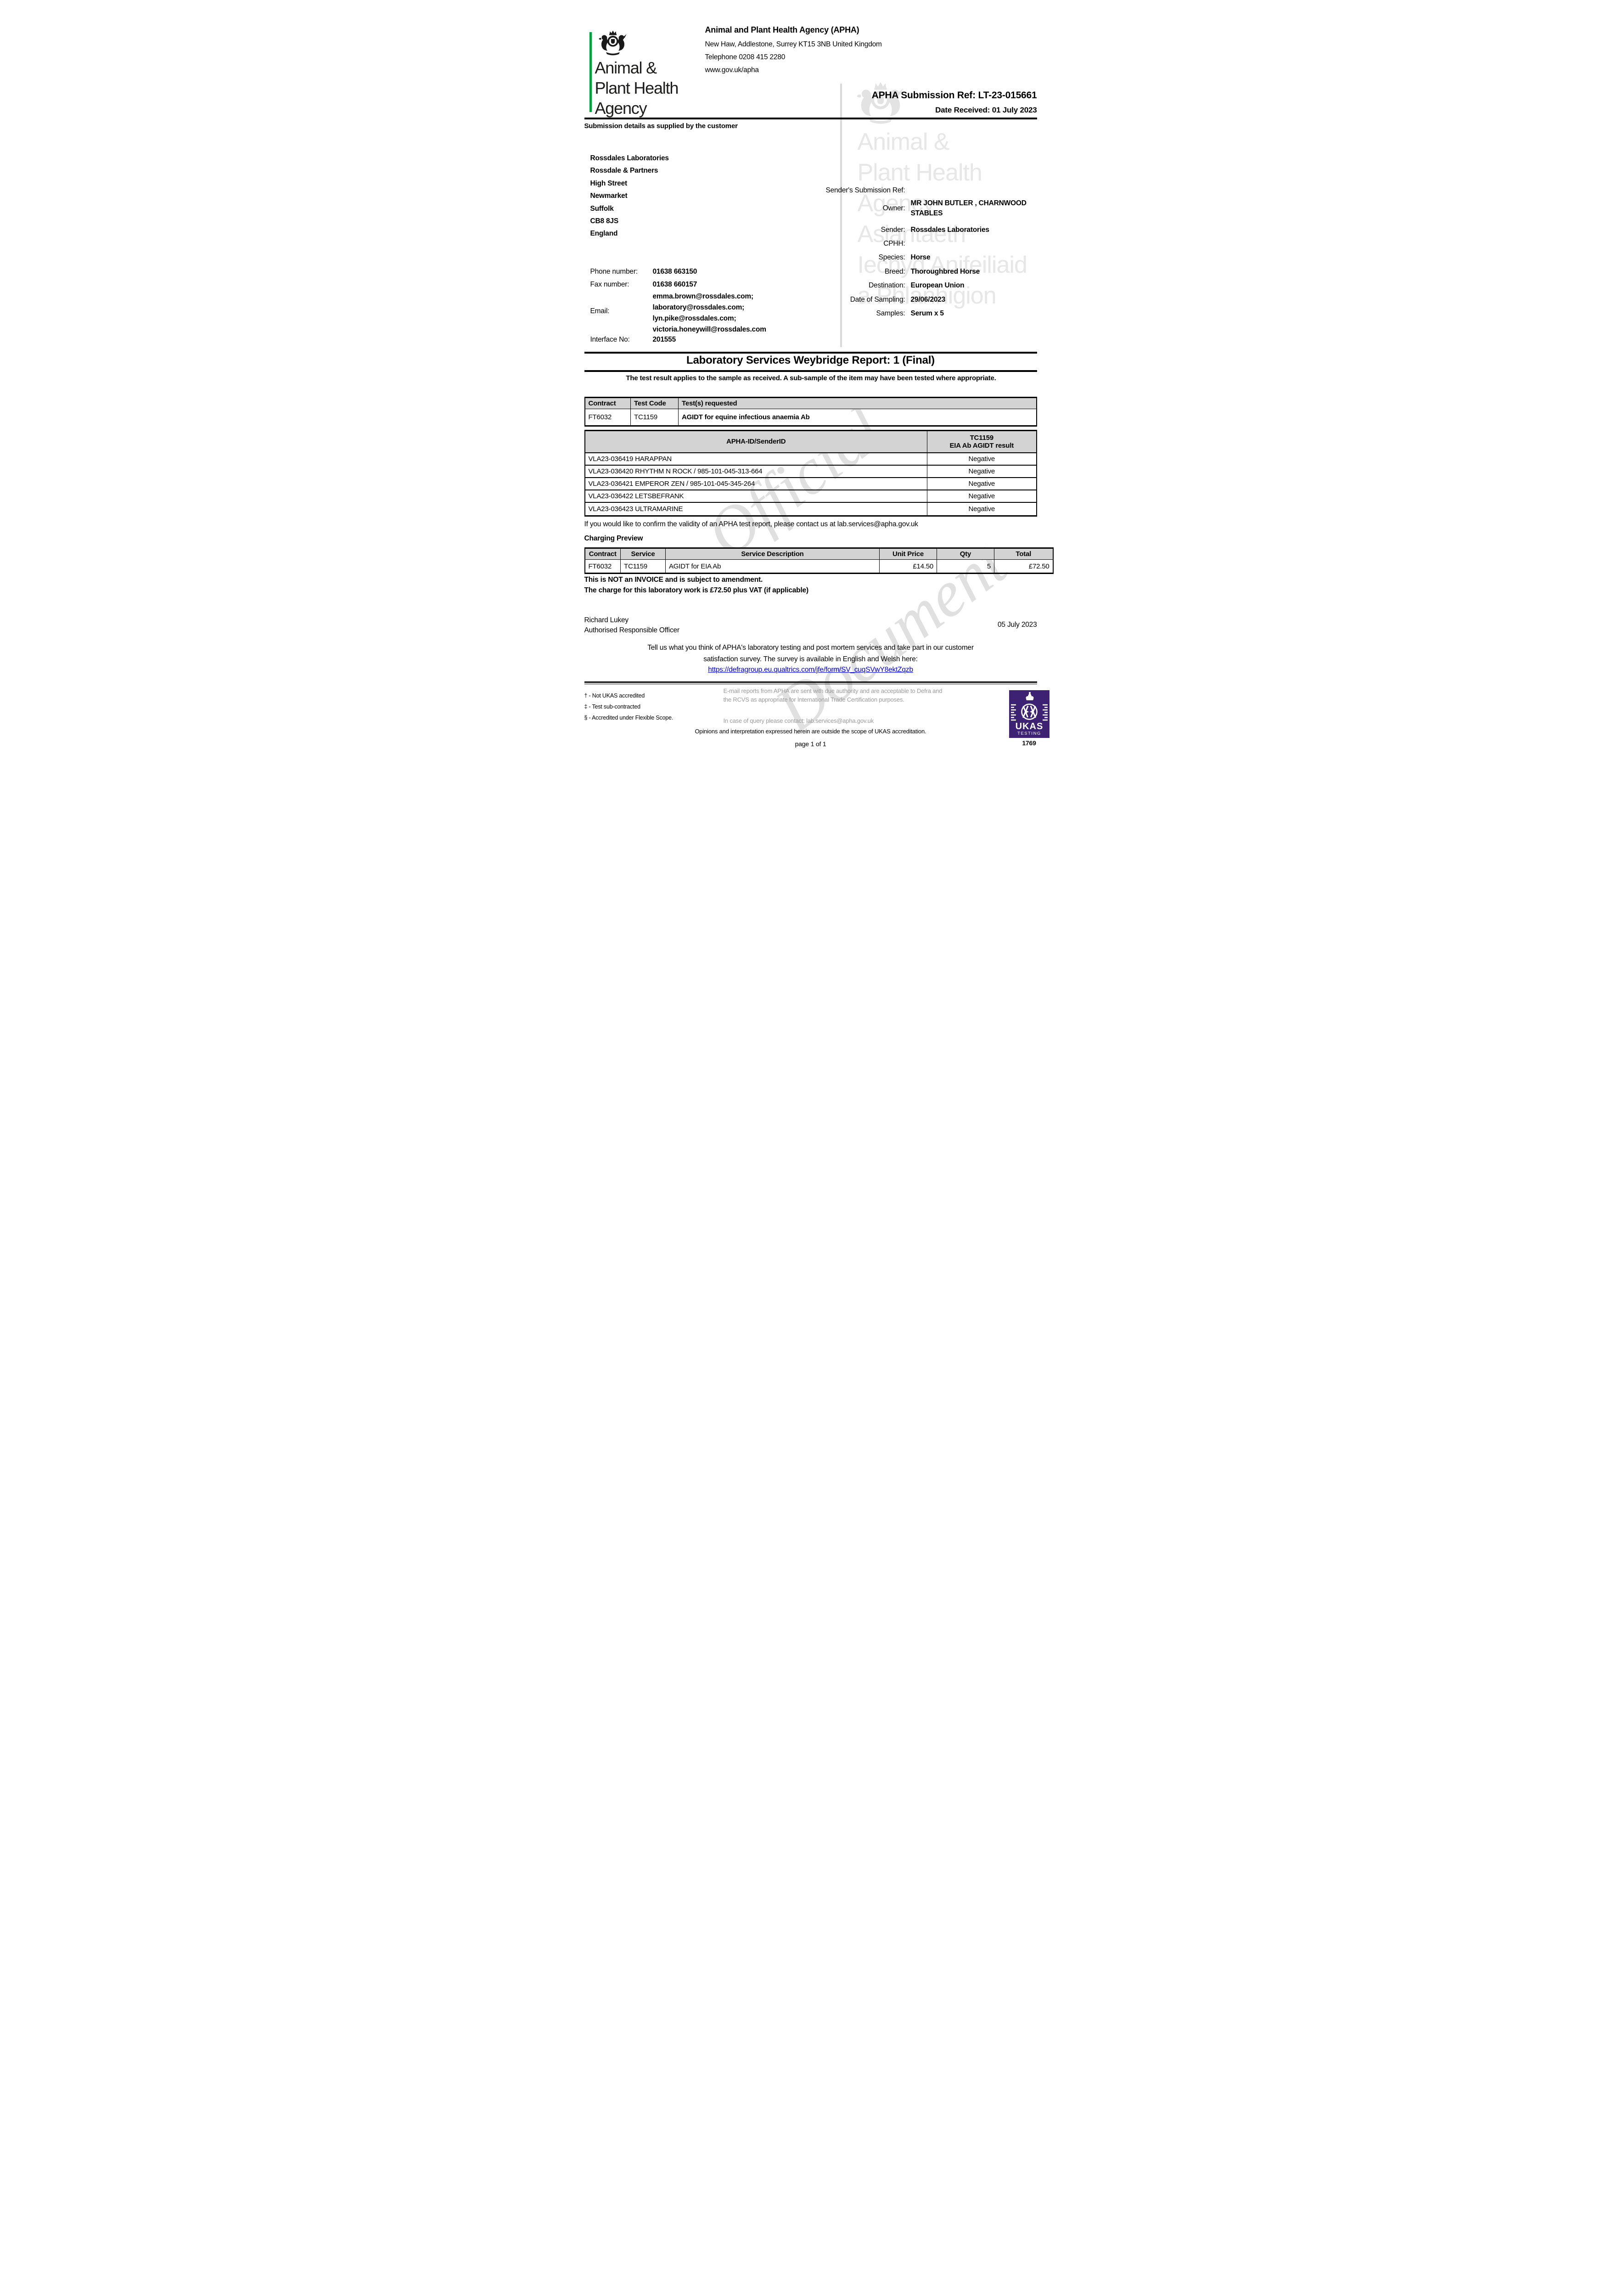 The image size is (1622, 2296). I want to click on cphh-row: CPHH:, so click(917, 244).